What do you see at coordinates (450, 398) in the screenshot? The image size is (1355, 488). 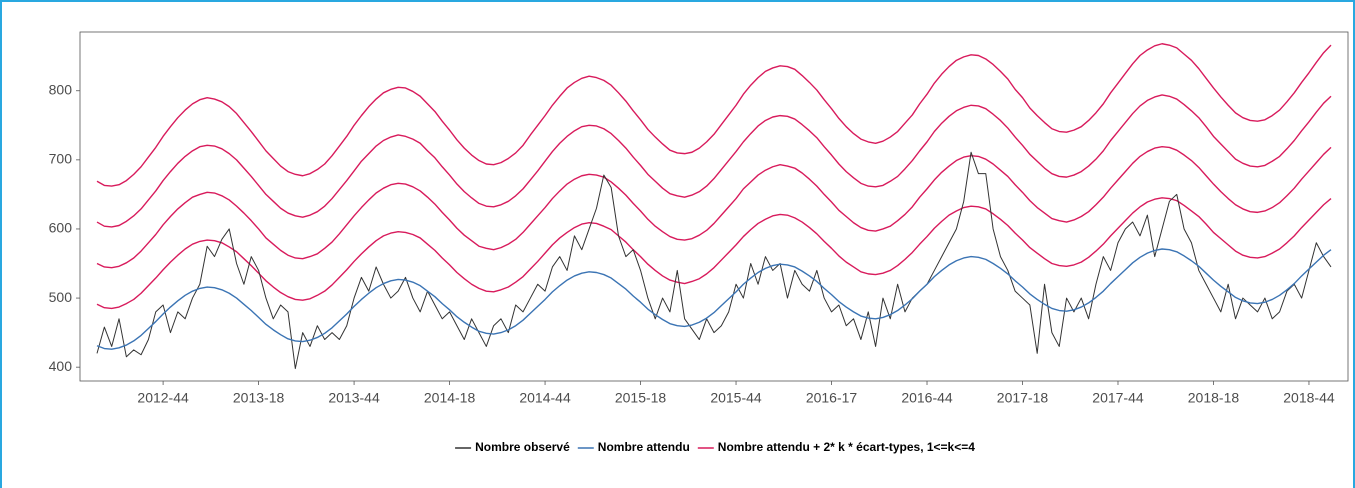 I see `x-tick-label: 2014-18` at bounding box center [450, 398].